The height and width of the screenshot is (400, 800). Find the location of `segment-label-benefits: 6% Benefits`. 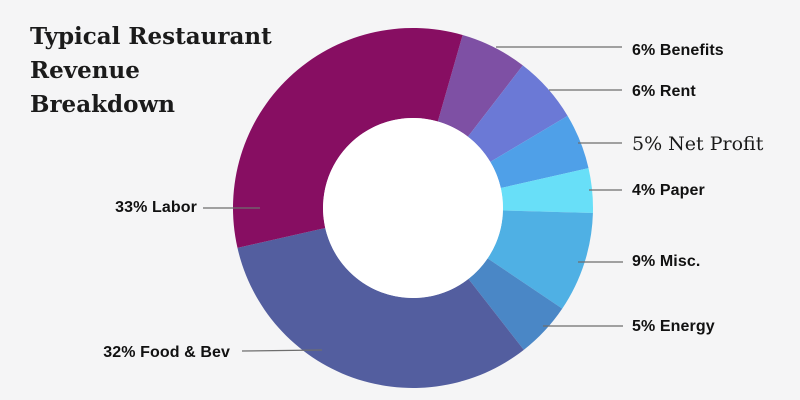

segment-label-benefits: 6% Benefits is located at coordinates (678, 50).